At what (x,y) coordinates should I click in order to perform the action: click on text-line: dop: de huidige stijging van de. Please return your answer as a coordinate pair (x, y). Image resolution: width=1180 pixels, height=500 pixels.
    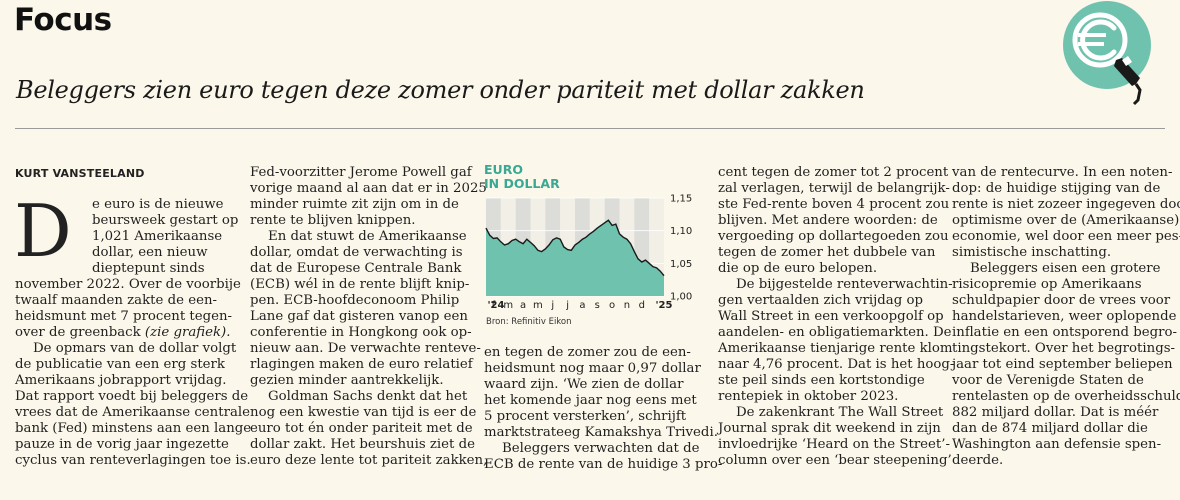
    Looking at the image, I should click on (1056, 188).